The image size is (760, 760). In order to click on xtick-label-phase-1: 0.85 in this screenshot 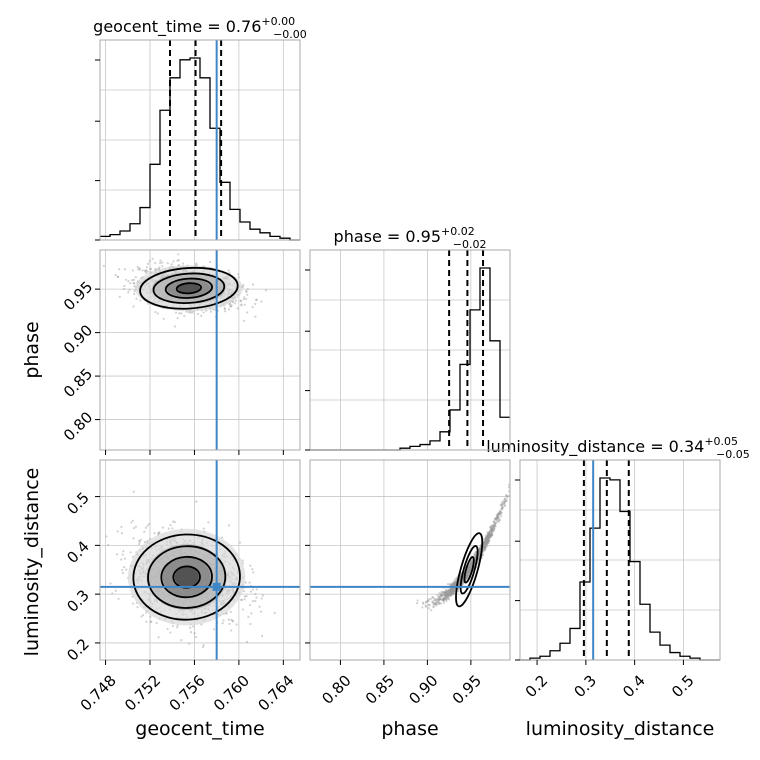, I will do `click(380, 690)`.